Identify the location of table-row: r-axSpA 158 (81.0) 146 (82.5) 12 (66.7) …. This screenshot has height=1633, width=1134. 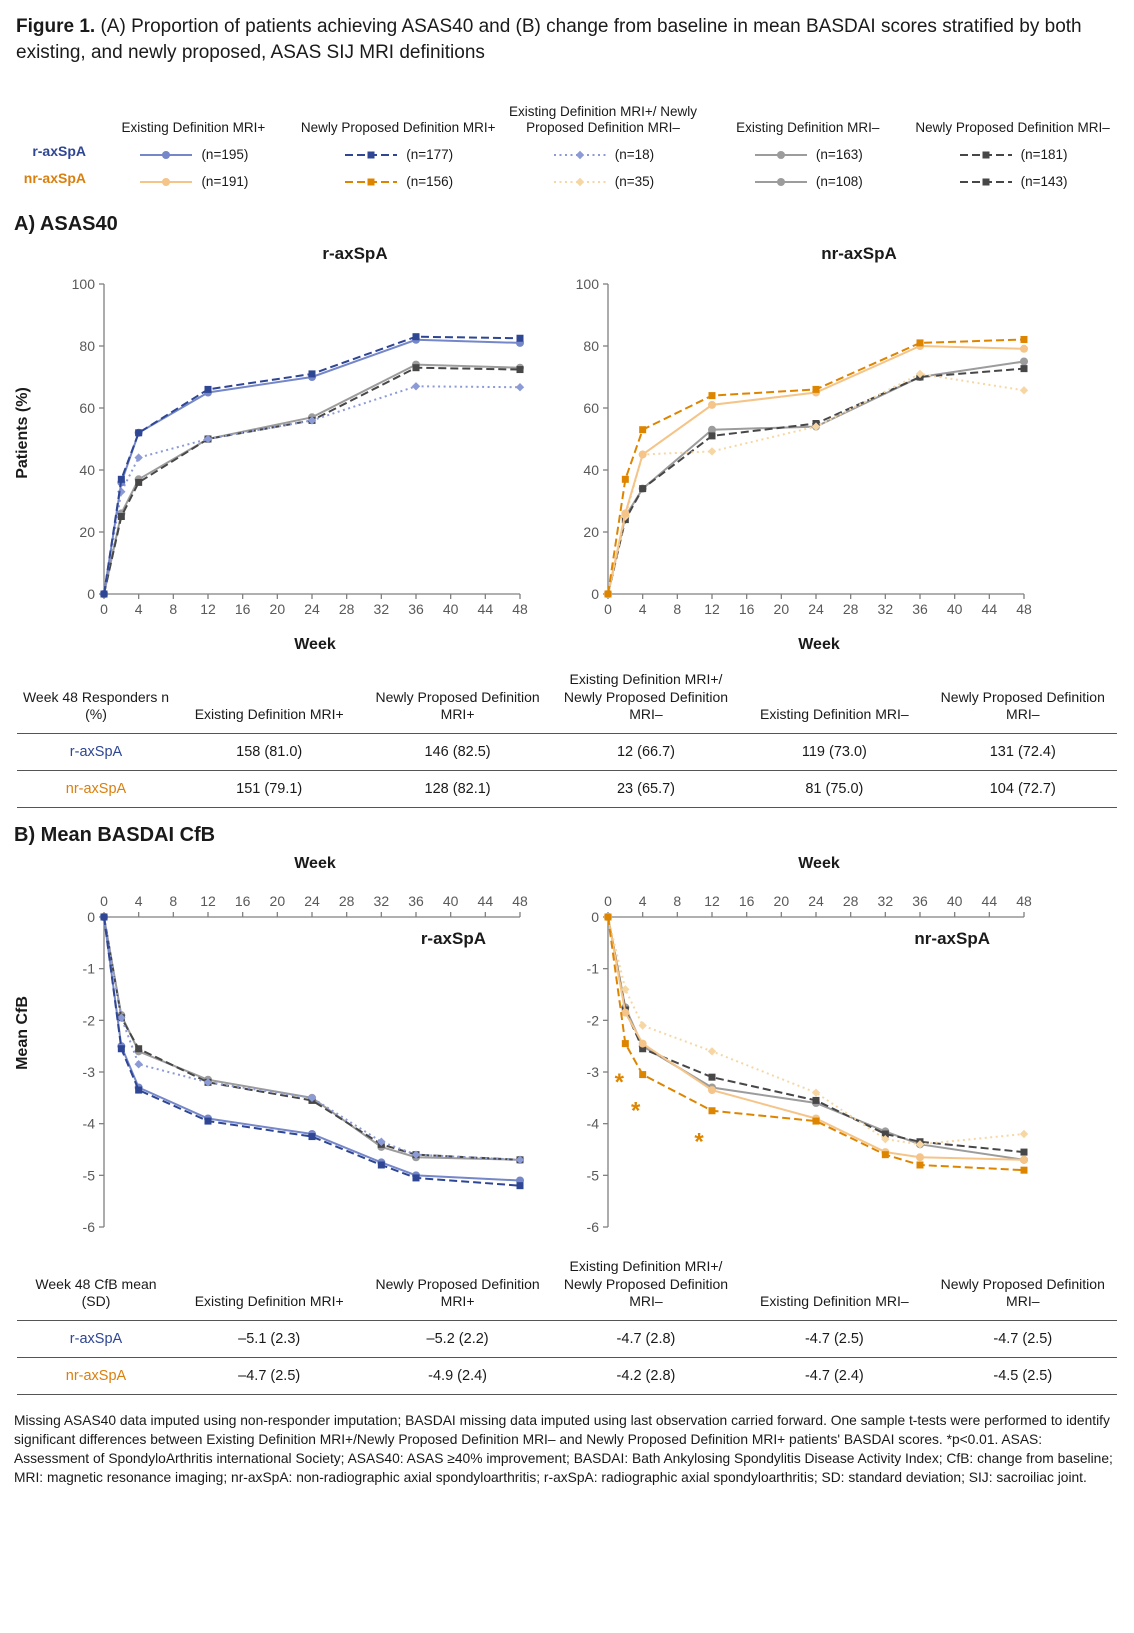
(567, 752).